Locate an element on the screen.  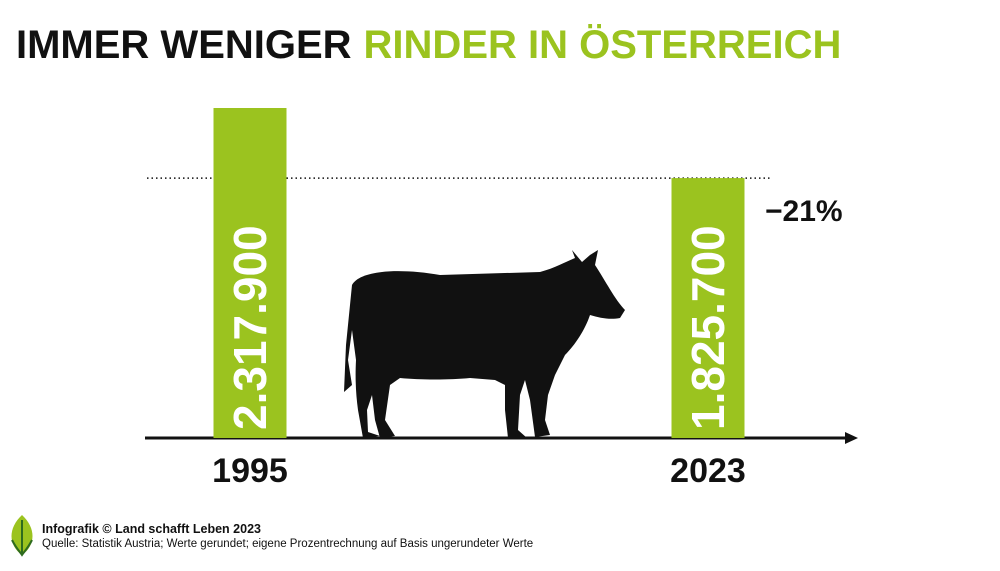
cow-illustration is located at coordinates (484, 344).